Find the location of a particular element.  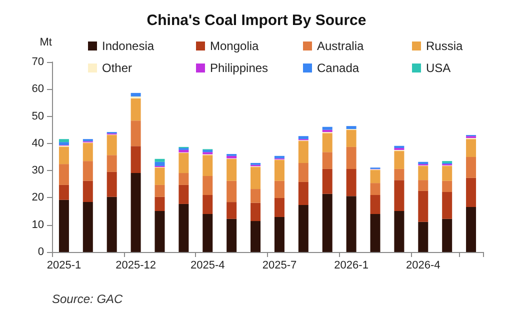

legend-label: Indonesia is located at coordinates (128, 46).